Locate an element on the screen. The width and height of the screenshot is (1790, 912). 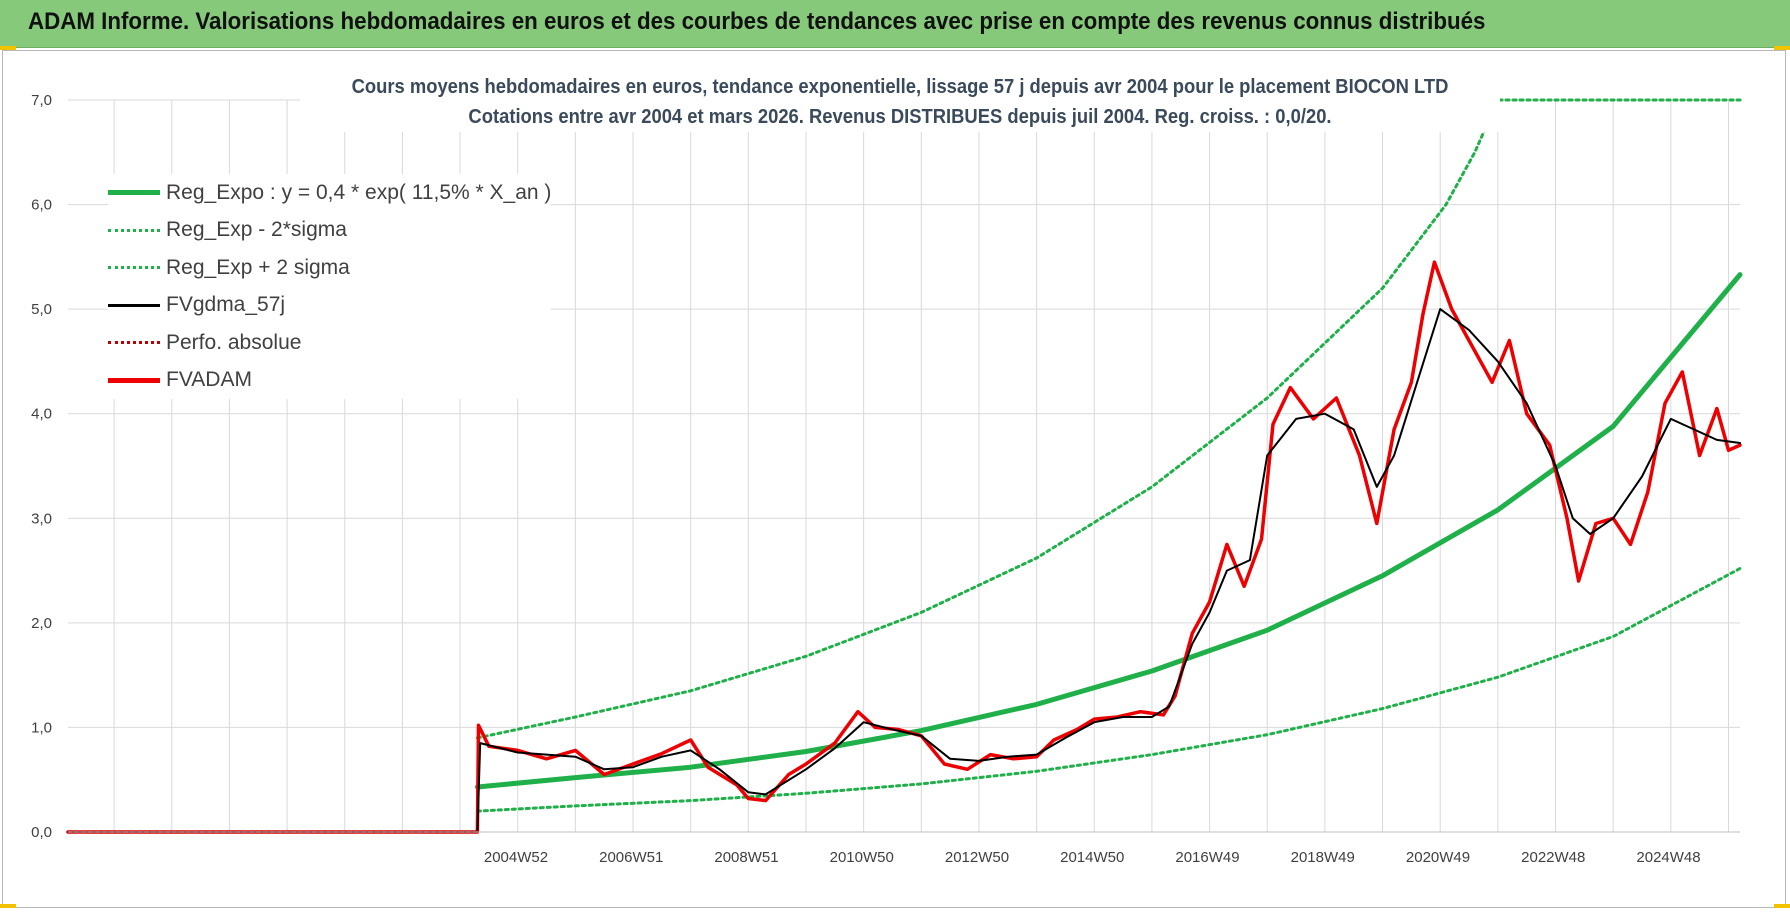
legend-item: Reg_Expo : y = 0,4 * exp( 11,5% * X_an ) is located at coordinates (329, 193).